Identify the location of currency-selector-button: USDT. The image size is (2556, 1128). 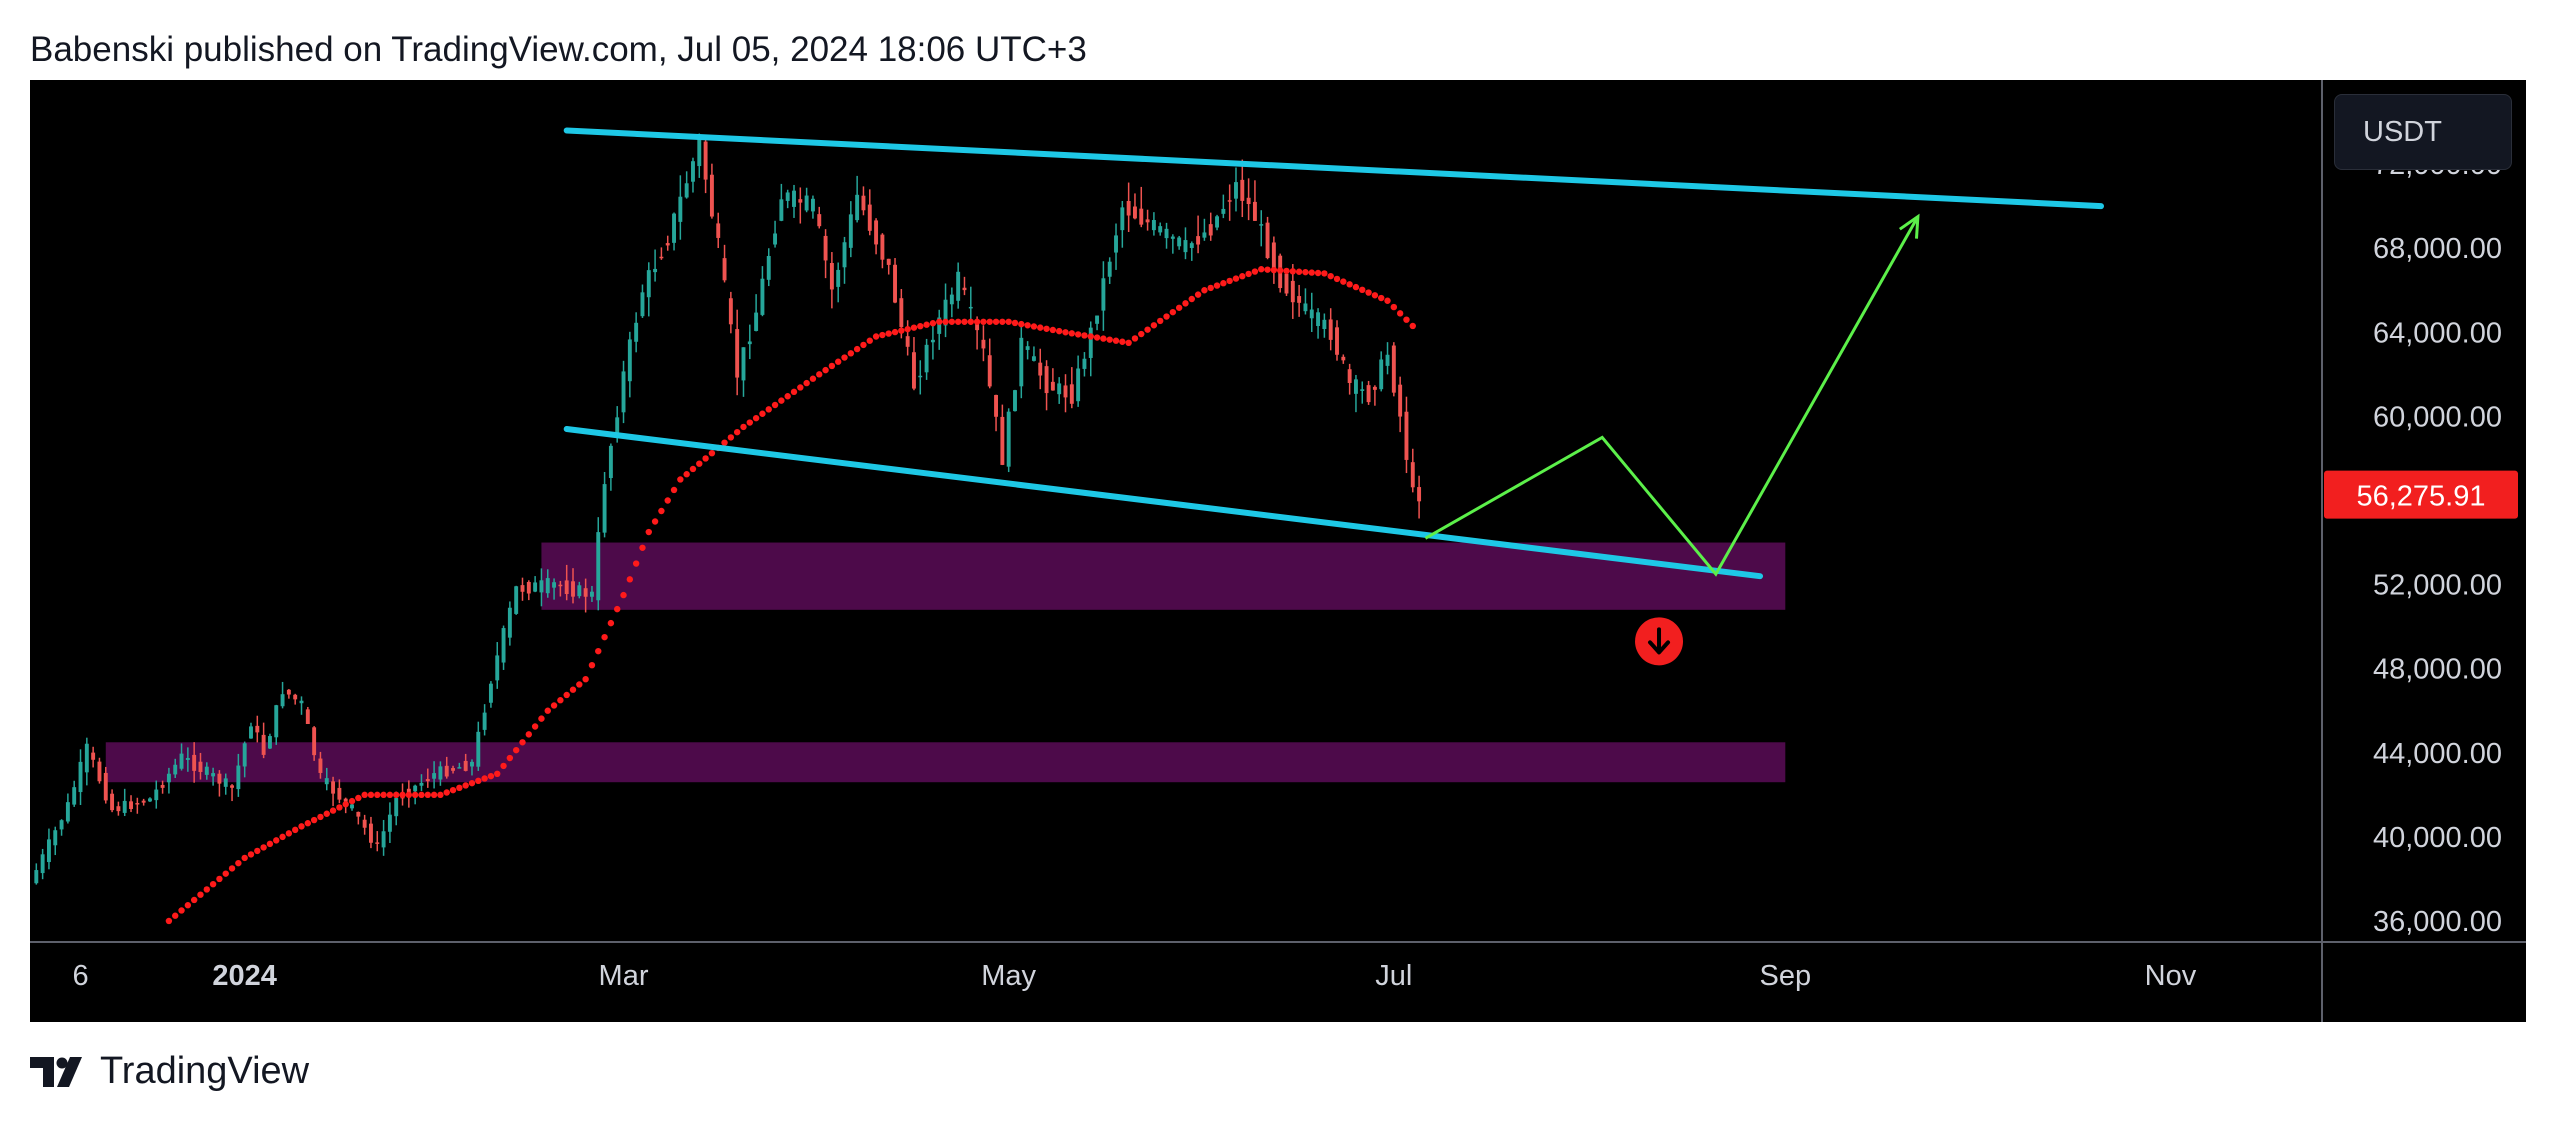
(2423, 132).